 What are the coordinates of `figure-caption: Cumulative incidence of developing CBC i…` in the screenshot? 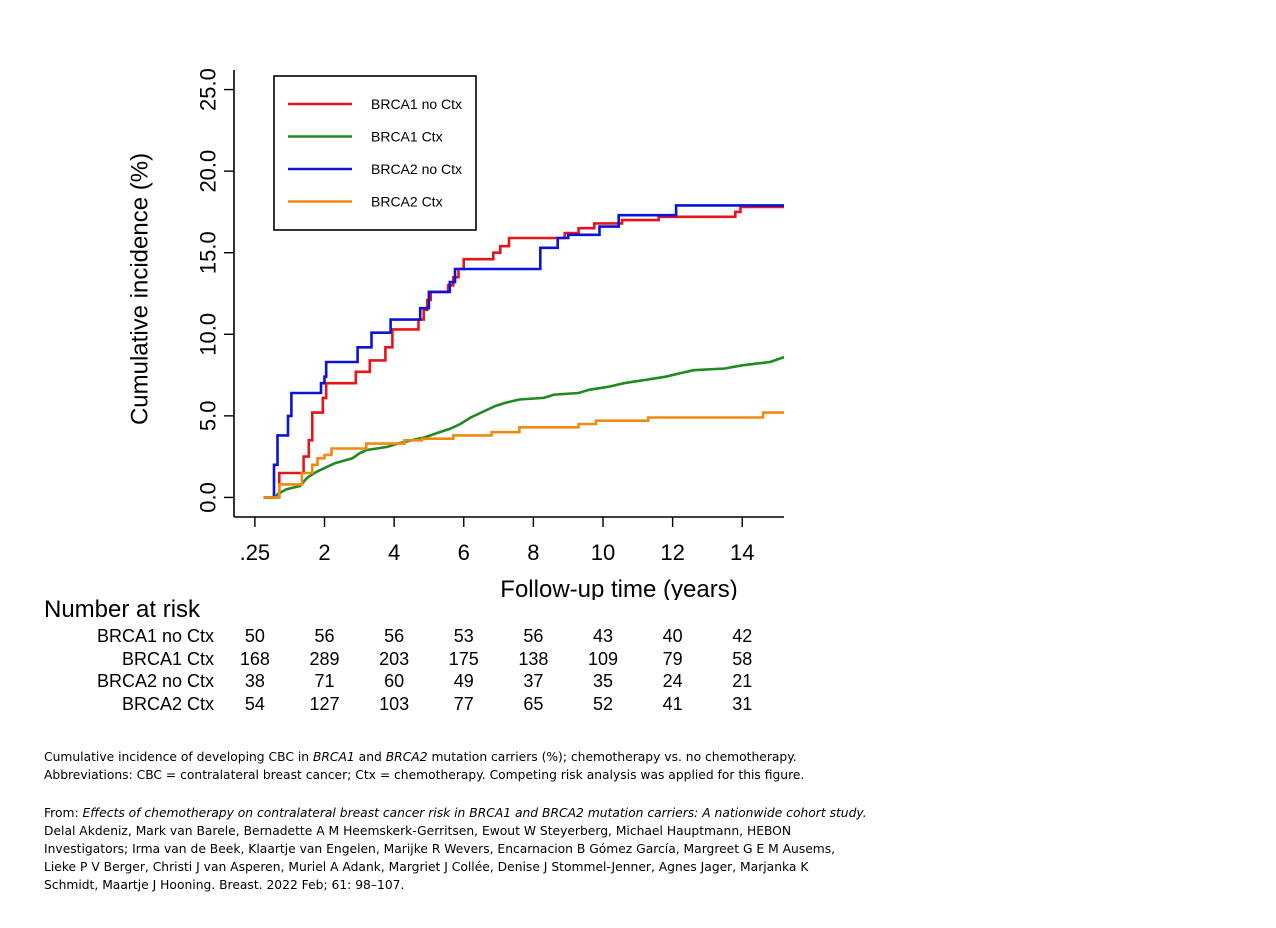 It's located at (474, 766).